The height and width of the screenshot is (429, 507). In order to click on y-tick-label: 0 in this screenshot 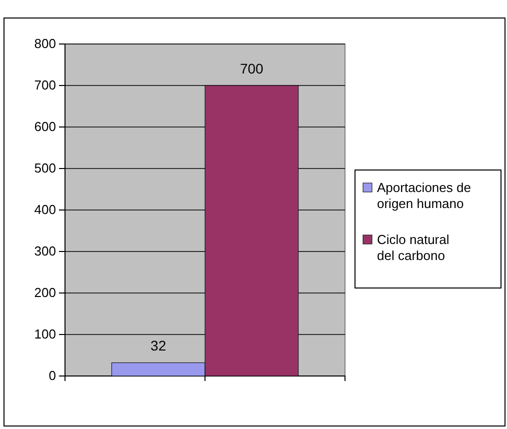, I will do `click(52, 376)`.